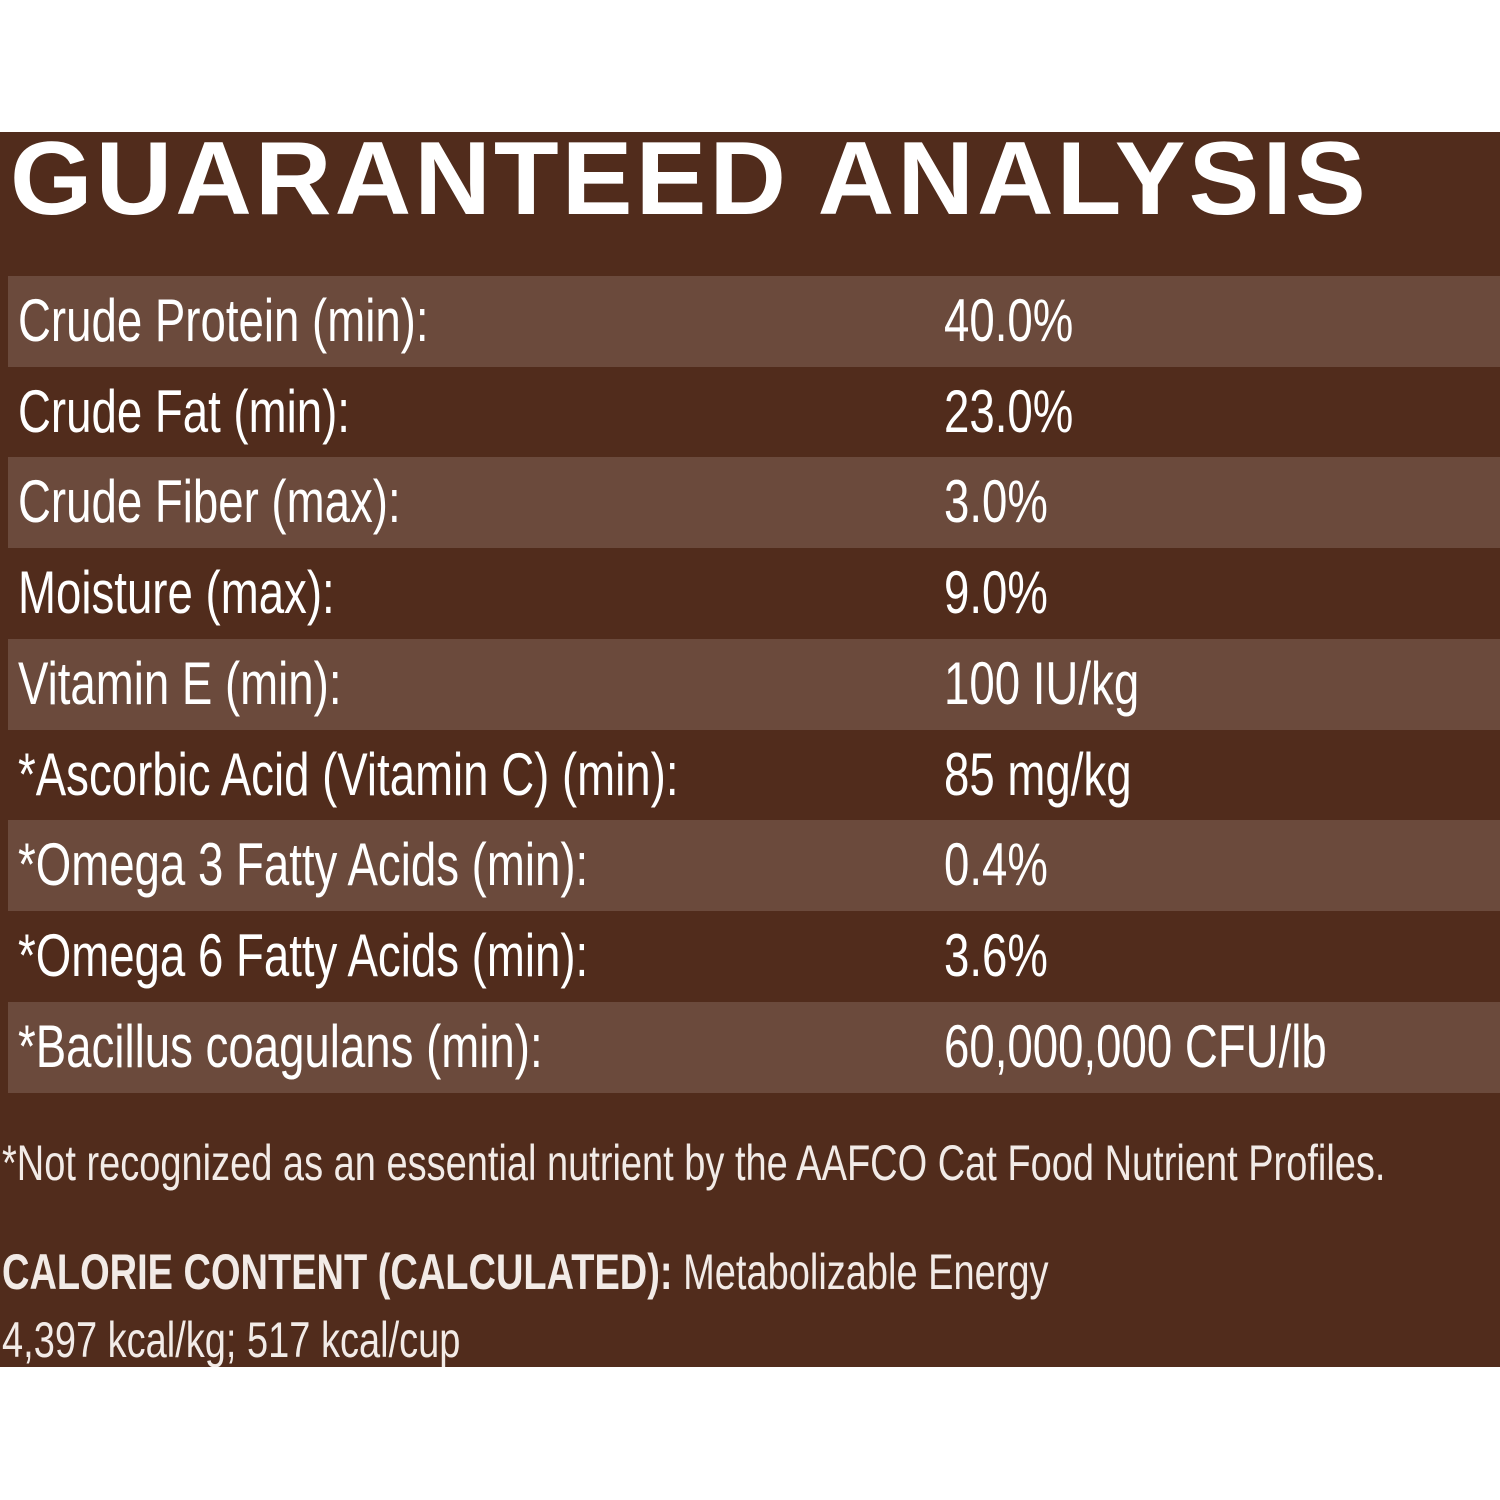 The height and width of the screenshot is (1500, 1500). Describe the element at coordinates (689, 184) in the screenshot. I see `title: GUARANTEED ANALYSIS` at that location.